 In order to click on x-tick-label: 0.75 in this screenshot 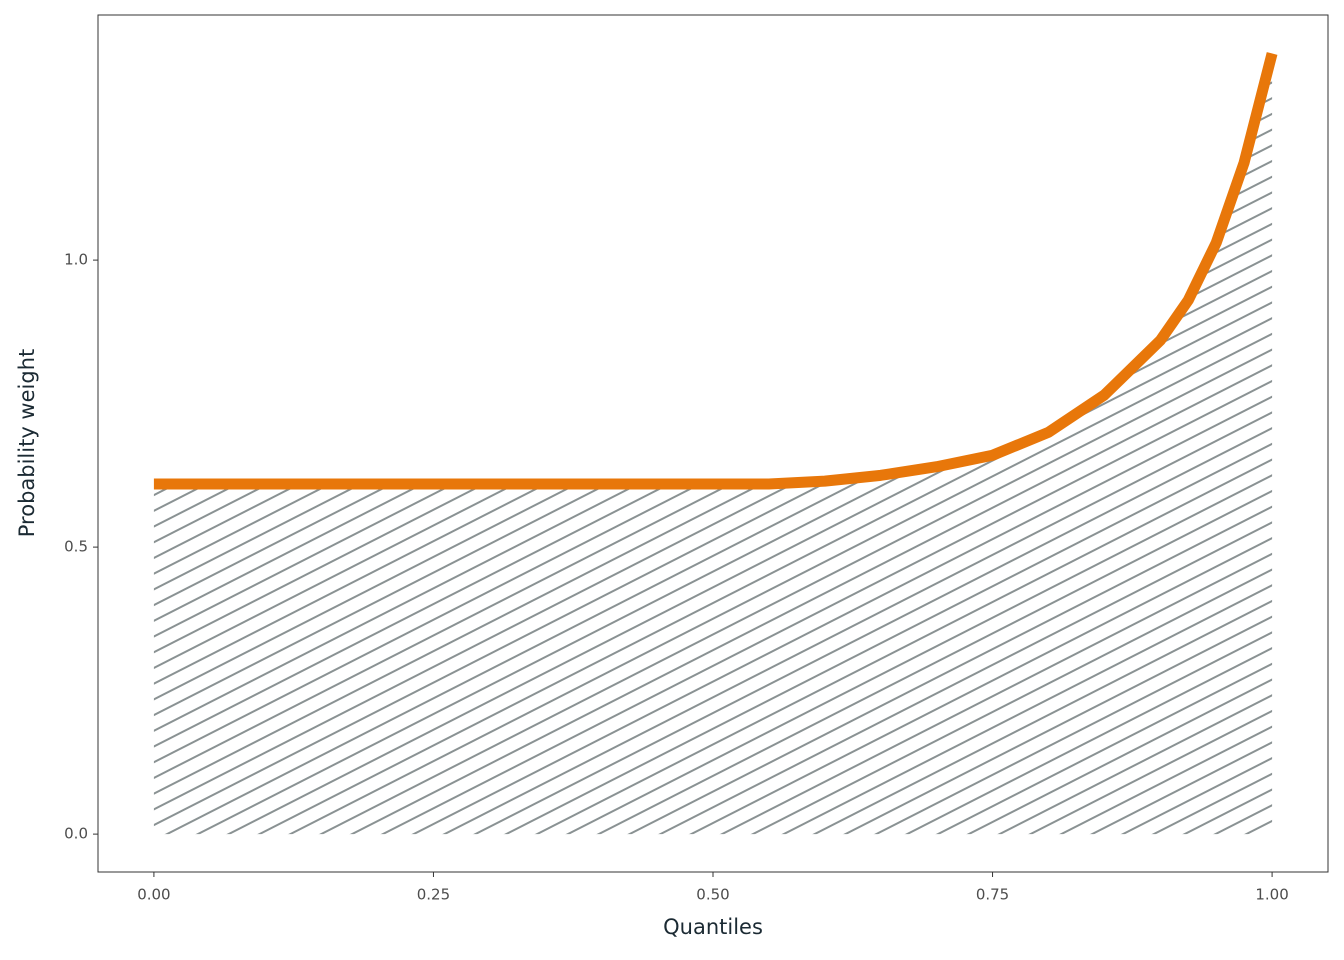, I will do `click(992, 895)`.